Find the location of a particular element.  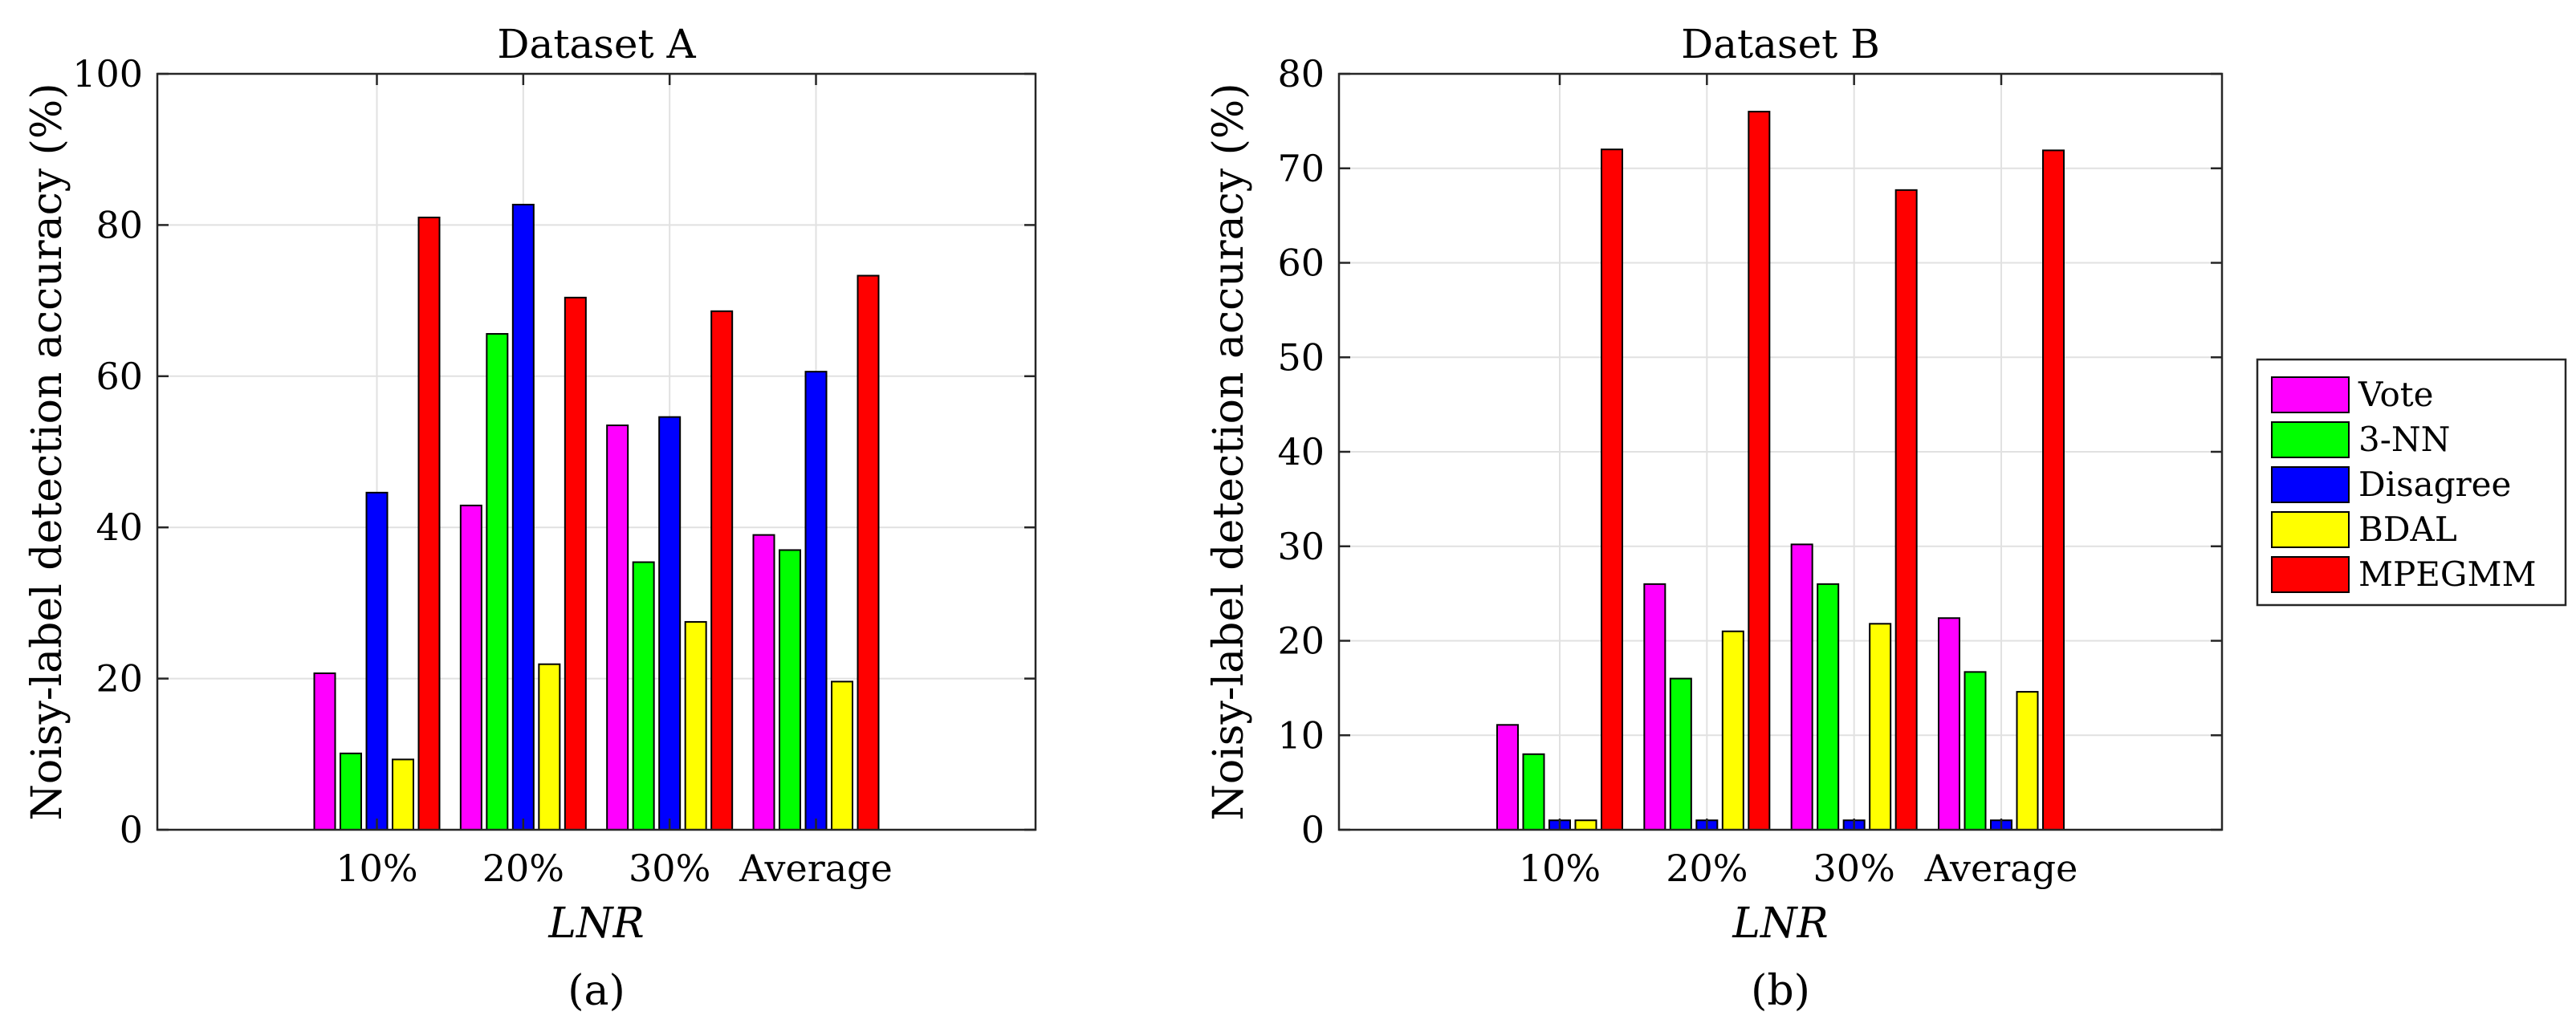

y-tick-label: 70 is located at coordinates (1301, 168).